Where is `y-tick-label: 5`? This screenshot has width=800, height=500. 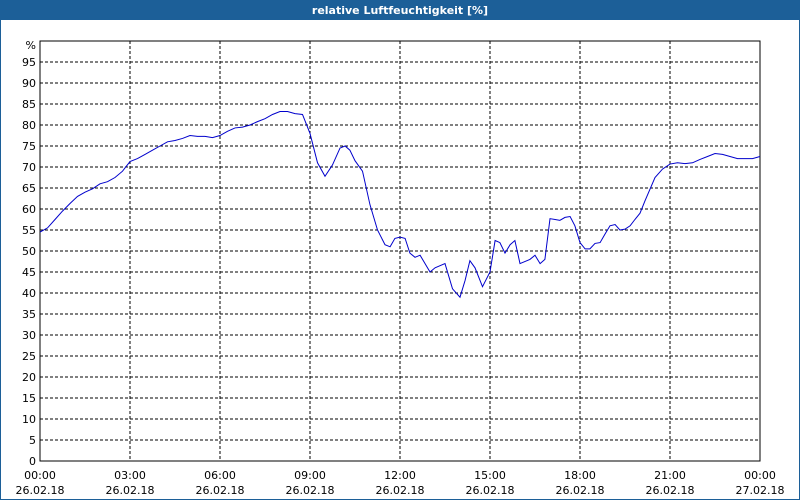 y-tick-label: 5 is located at coordinates (32, 440).